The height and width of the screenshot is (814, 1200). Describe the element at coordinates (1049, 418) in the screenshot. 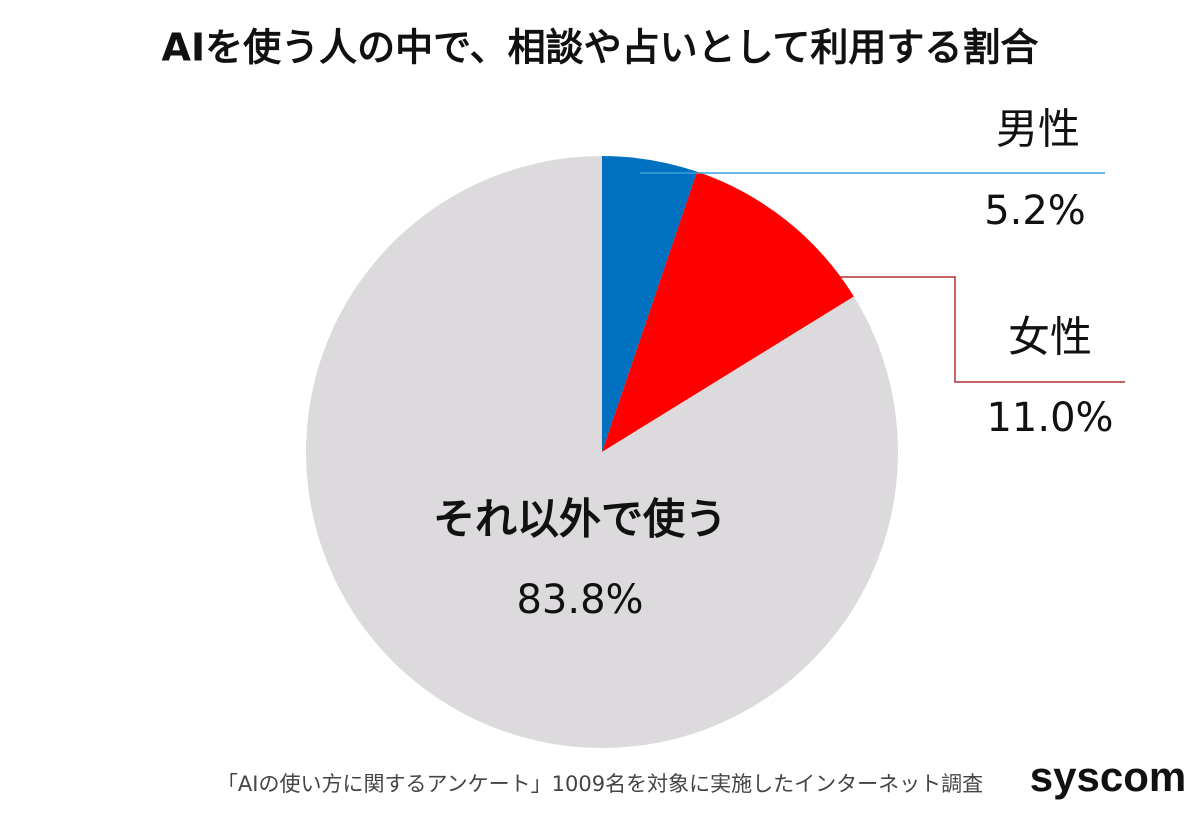

I see `value-label: 11.0%` at that location.